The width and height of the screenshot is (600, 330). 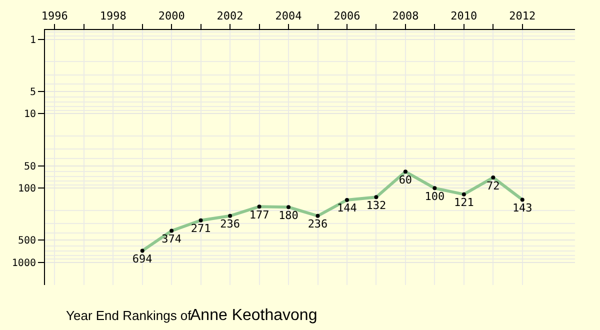 What do you see at coordinates (230, 16) in the screenshot?
I see `x-tick-label: 2002` at bounding box center [230, 16].